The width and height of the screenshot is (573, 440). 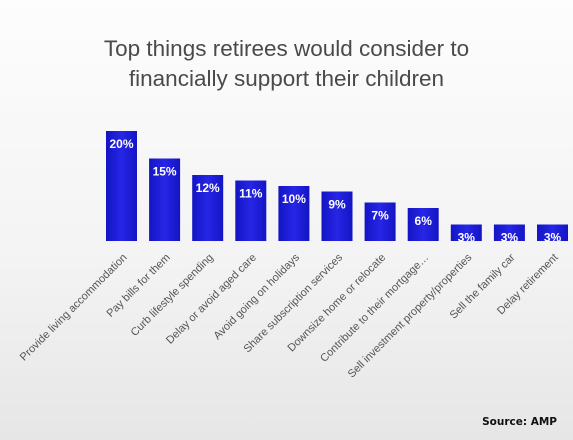 I want to click on source-note: Source: AMP, so click(x=519, y=422).